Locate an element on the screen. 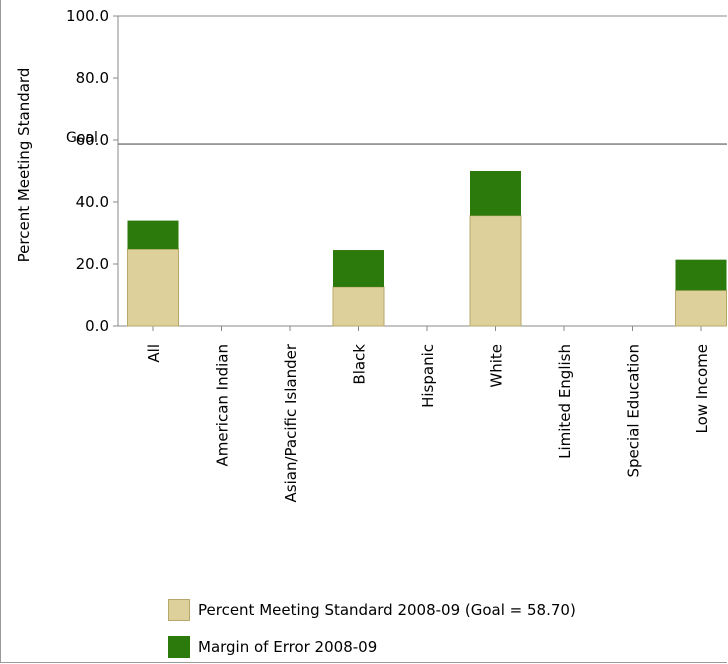  legend-swatch-margin is located at coordinates (179, 647).